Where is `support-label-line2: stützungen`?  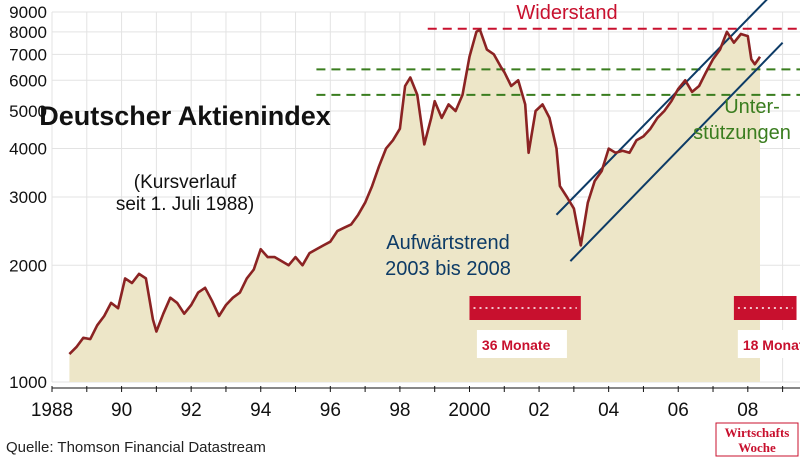
support-label-line2: stützungen is located at coordinates (742, 133).